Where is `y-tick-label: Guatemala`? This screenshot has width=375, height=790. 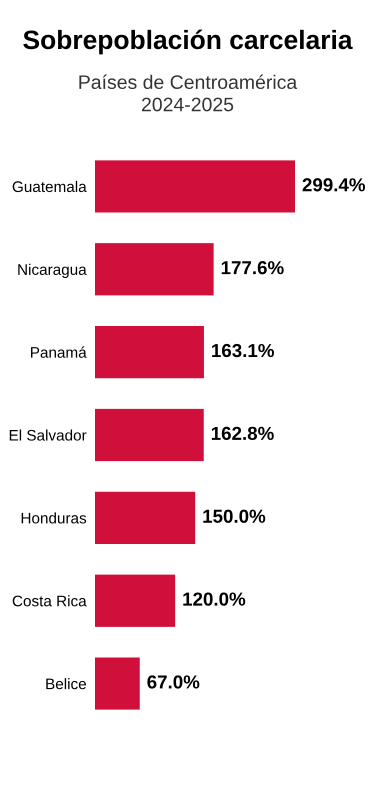
y-tick-label: Guatemala is located at coordinates (49, 186).